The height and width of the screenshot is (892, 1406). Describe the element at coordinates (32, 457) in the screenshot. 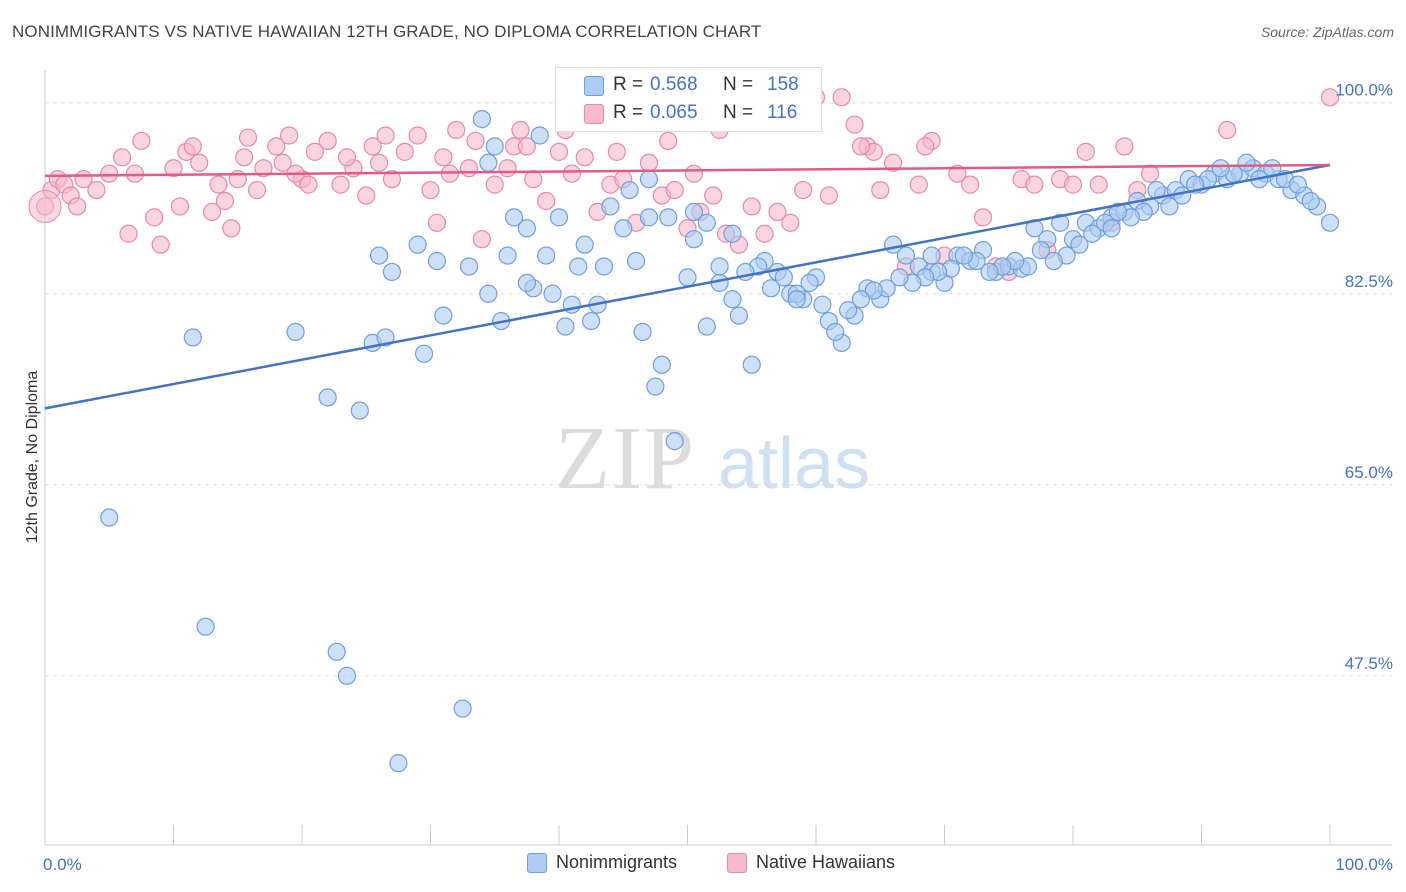

I see `y-axis-label: 12th Grade, No Diploma` at that location.